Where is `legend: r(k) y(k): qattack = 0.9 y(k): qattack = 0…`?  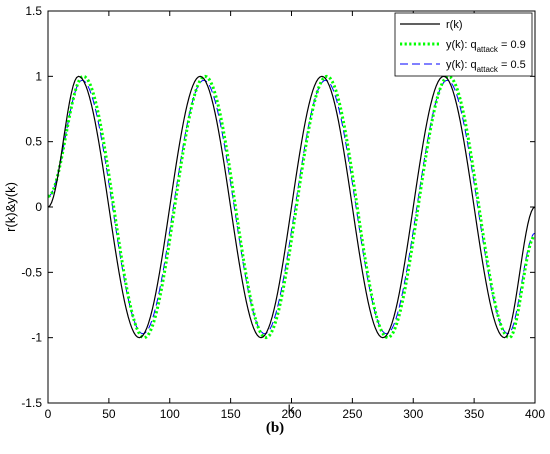
legend: r(k) y(k): qattack = 0.9 y(k): qattack = 0… is located at coordinates (463, 44).